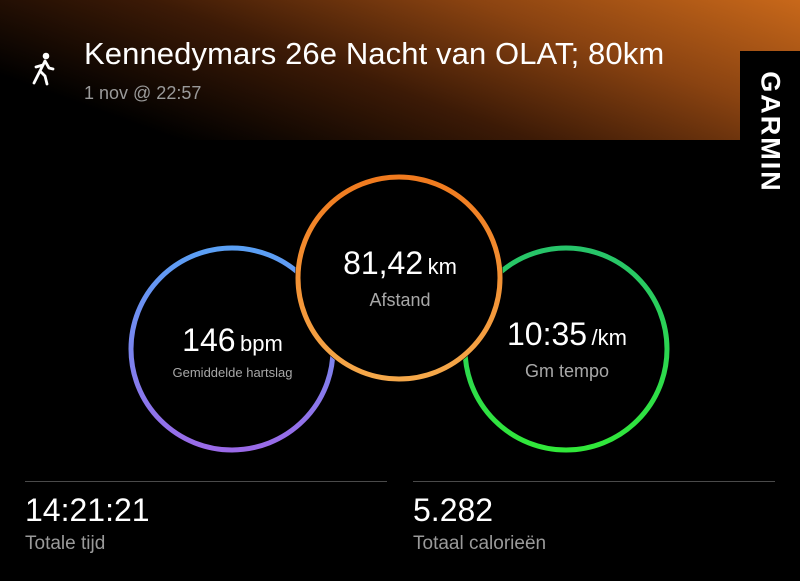 Image resolution: width=800 pixels, height=581 pixels. What do you see at coordinates (770, 132) in the screenshot?
I see `garmin-logo: GARMIN` at bounding box center [770, 132].